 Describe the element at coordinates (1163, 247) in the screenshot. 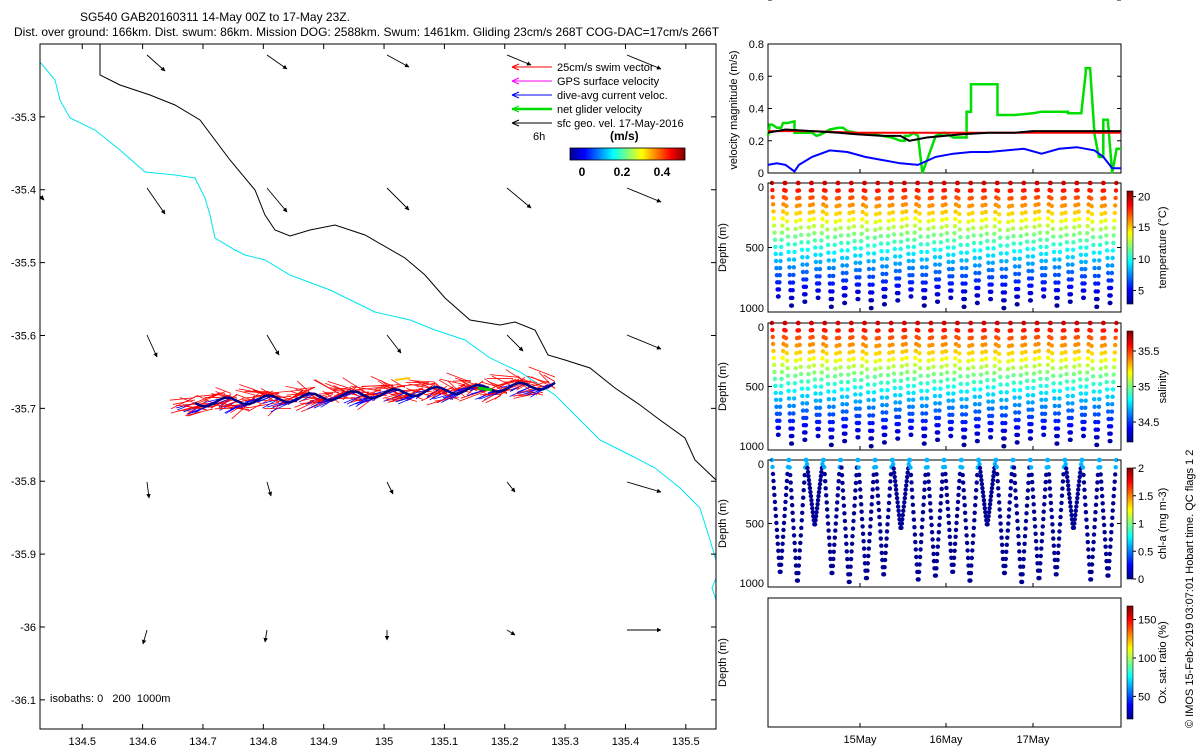

I see `colorbar-label: temperature (°C)` at that location.